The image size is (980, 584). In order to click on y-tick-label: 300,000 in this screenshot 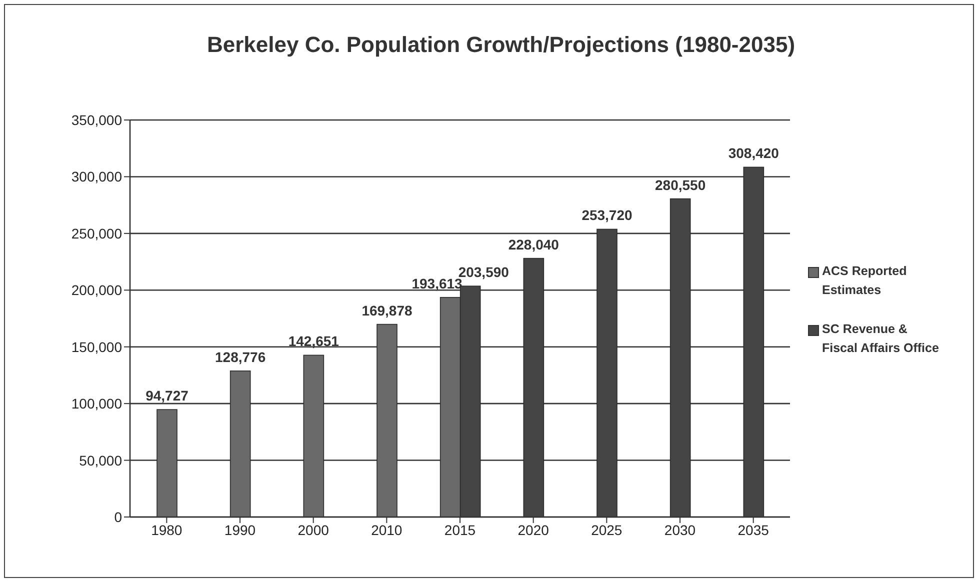, I will do `click(96, 176)`.